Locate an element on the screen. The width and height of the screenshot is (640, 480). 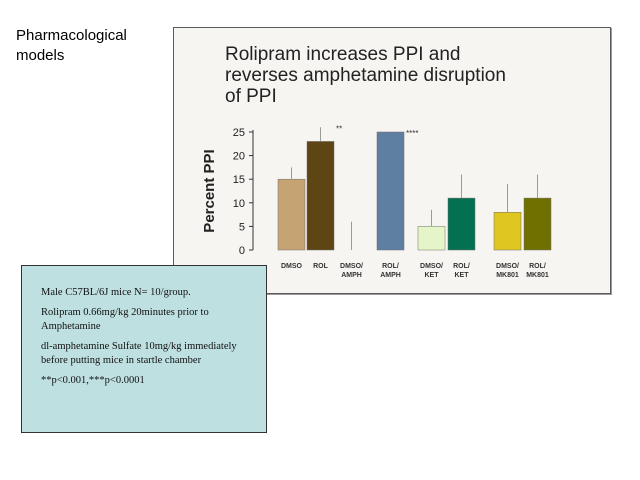
y-tick-label: 0 is located at coordinates (242, 251).